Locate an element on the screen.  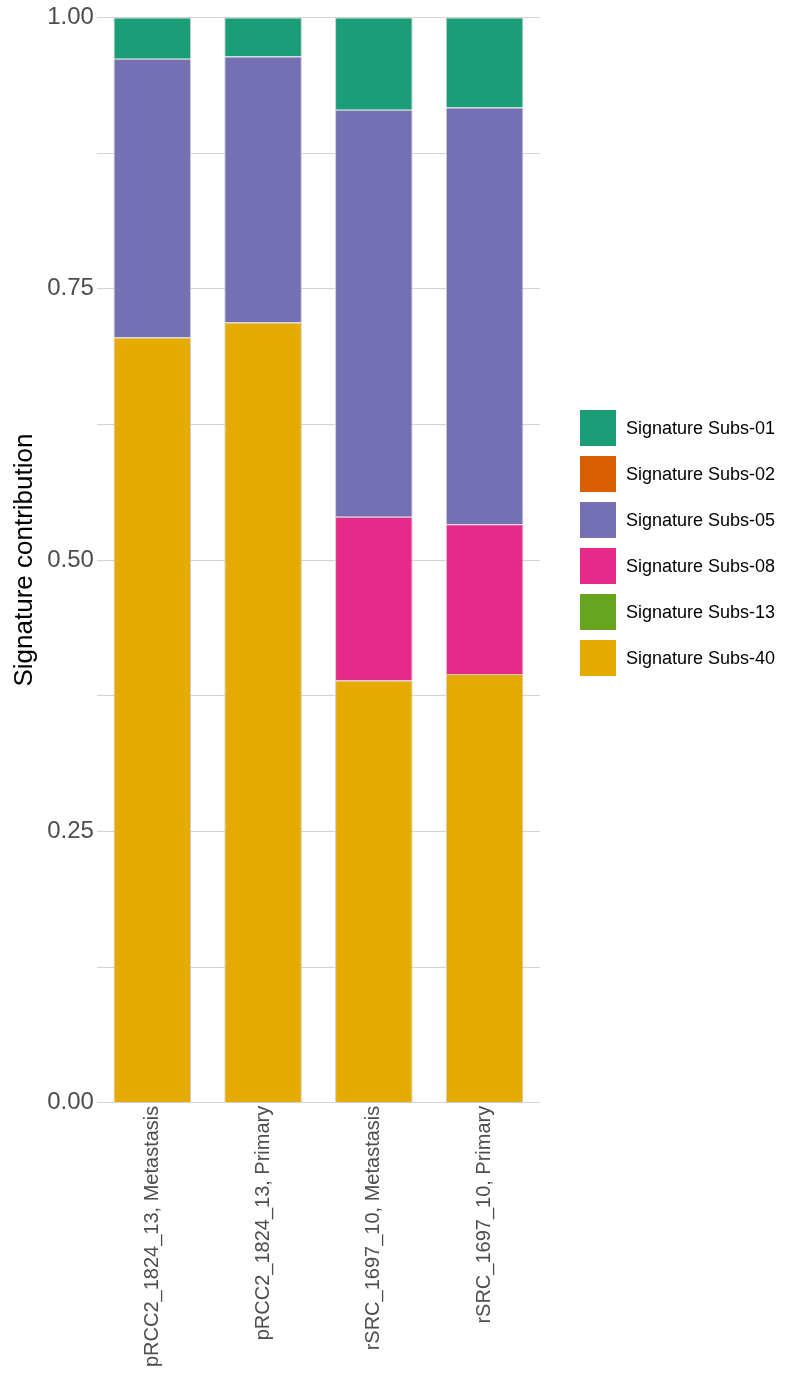
y-tick-label: 0.00 is located at coordinates (70, 1101).